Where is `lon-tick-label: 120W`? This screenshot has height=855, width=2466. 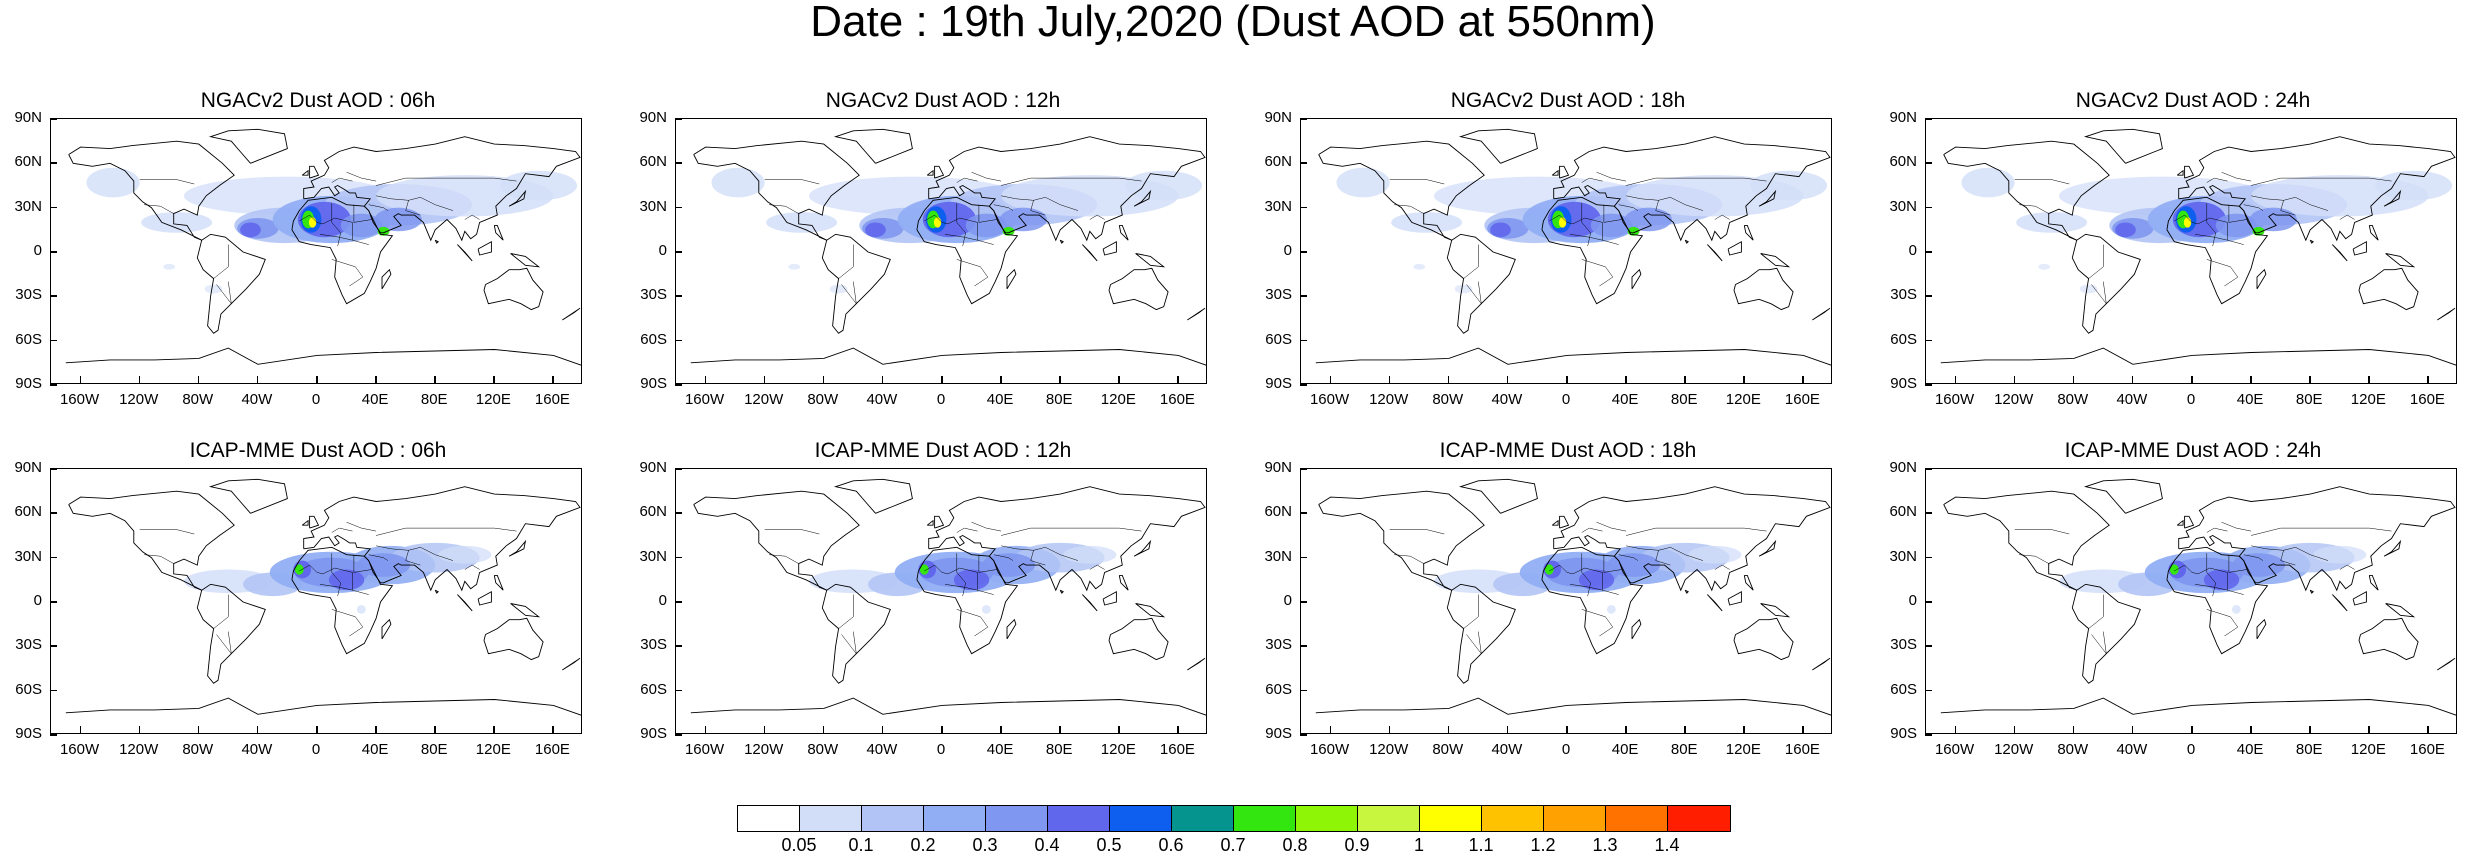 lon-tick-label: 120W is located at coordinates (139, 749).